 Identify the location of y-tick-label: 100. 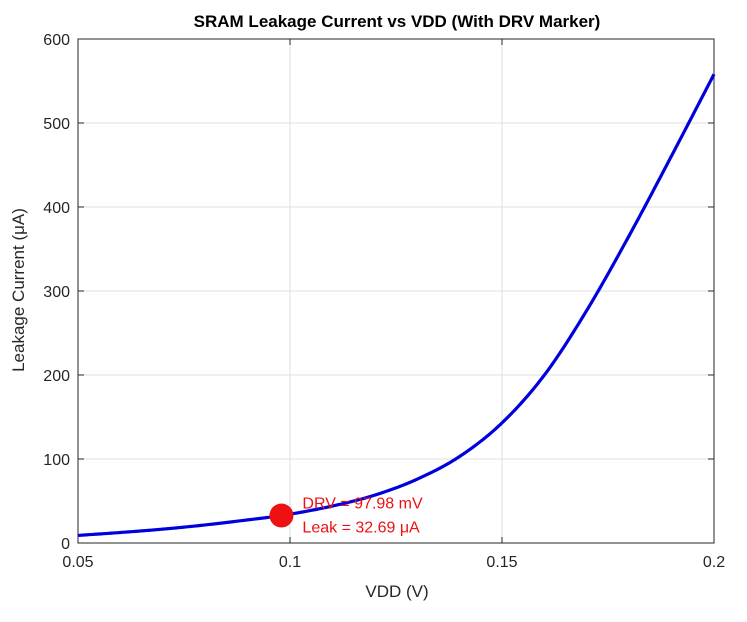
(56, 460).